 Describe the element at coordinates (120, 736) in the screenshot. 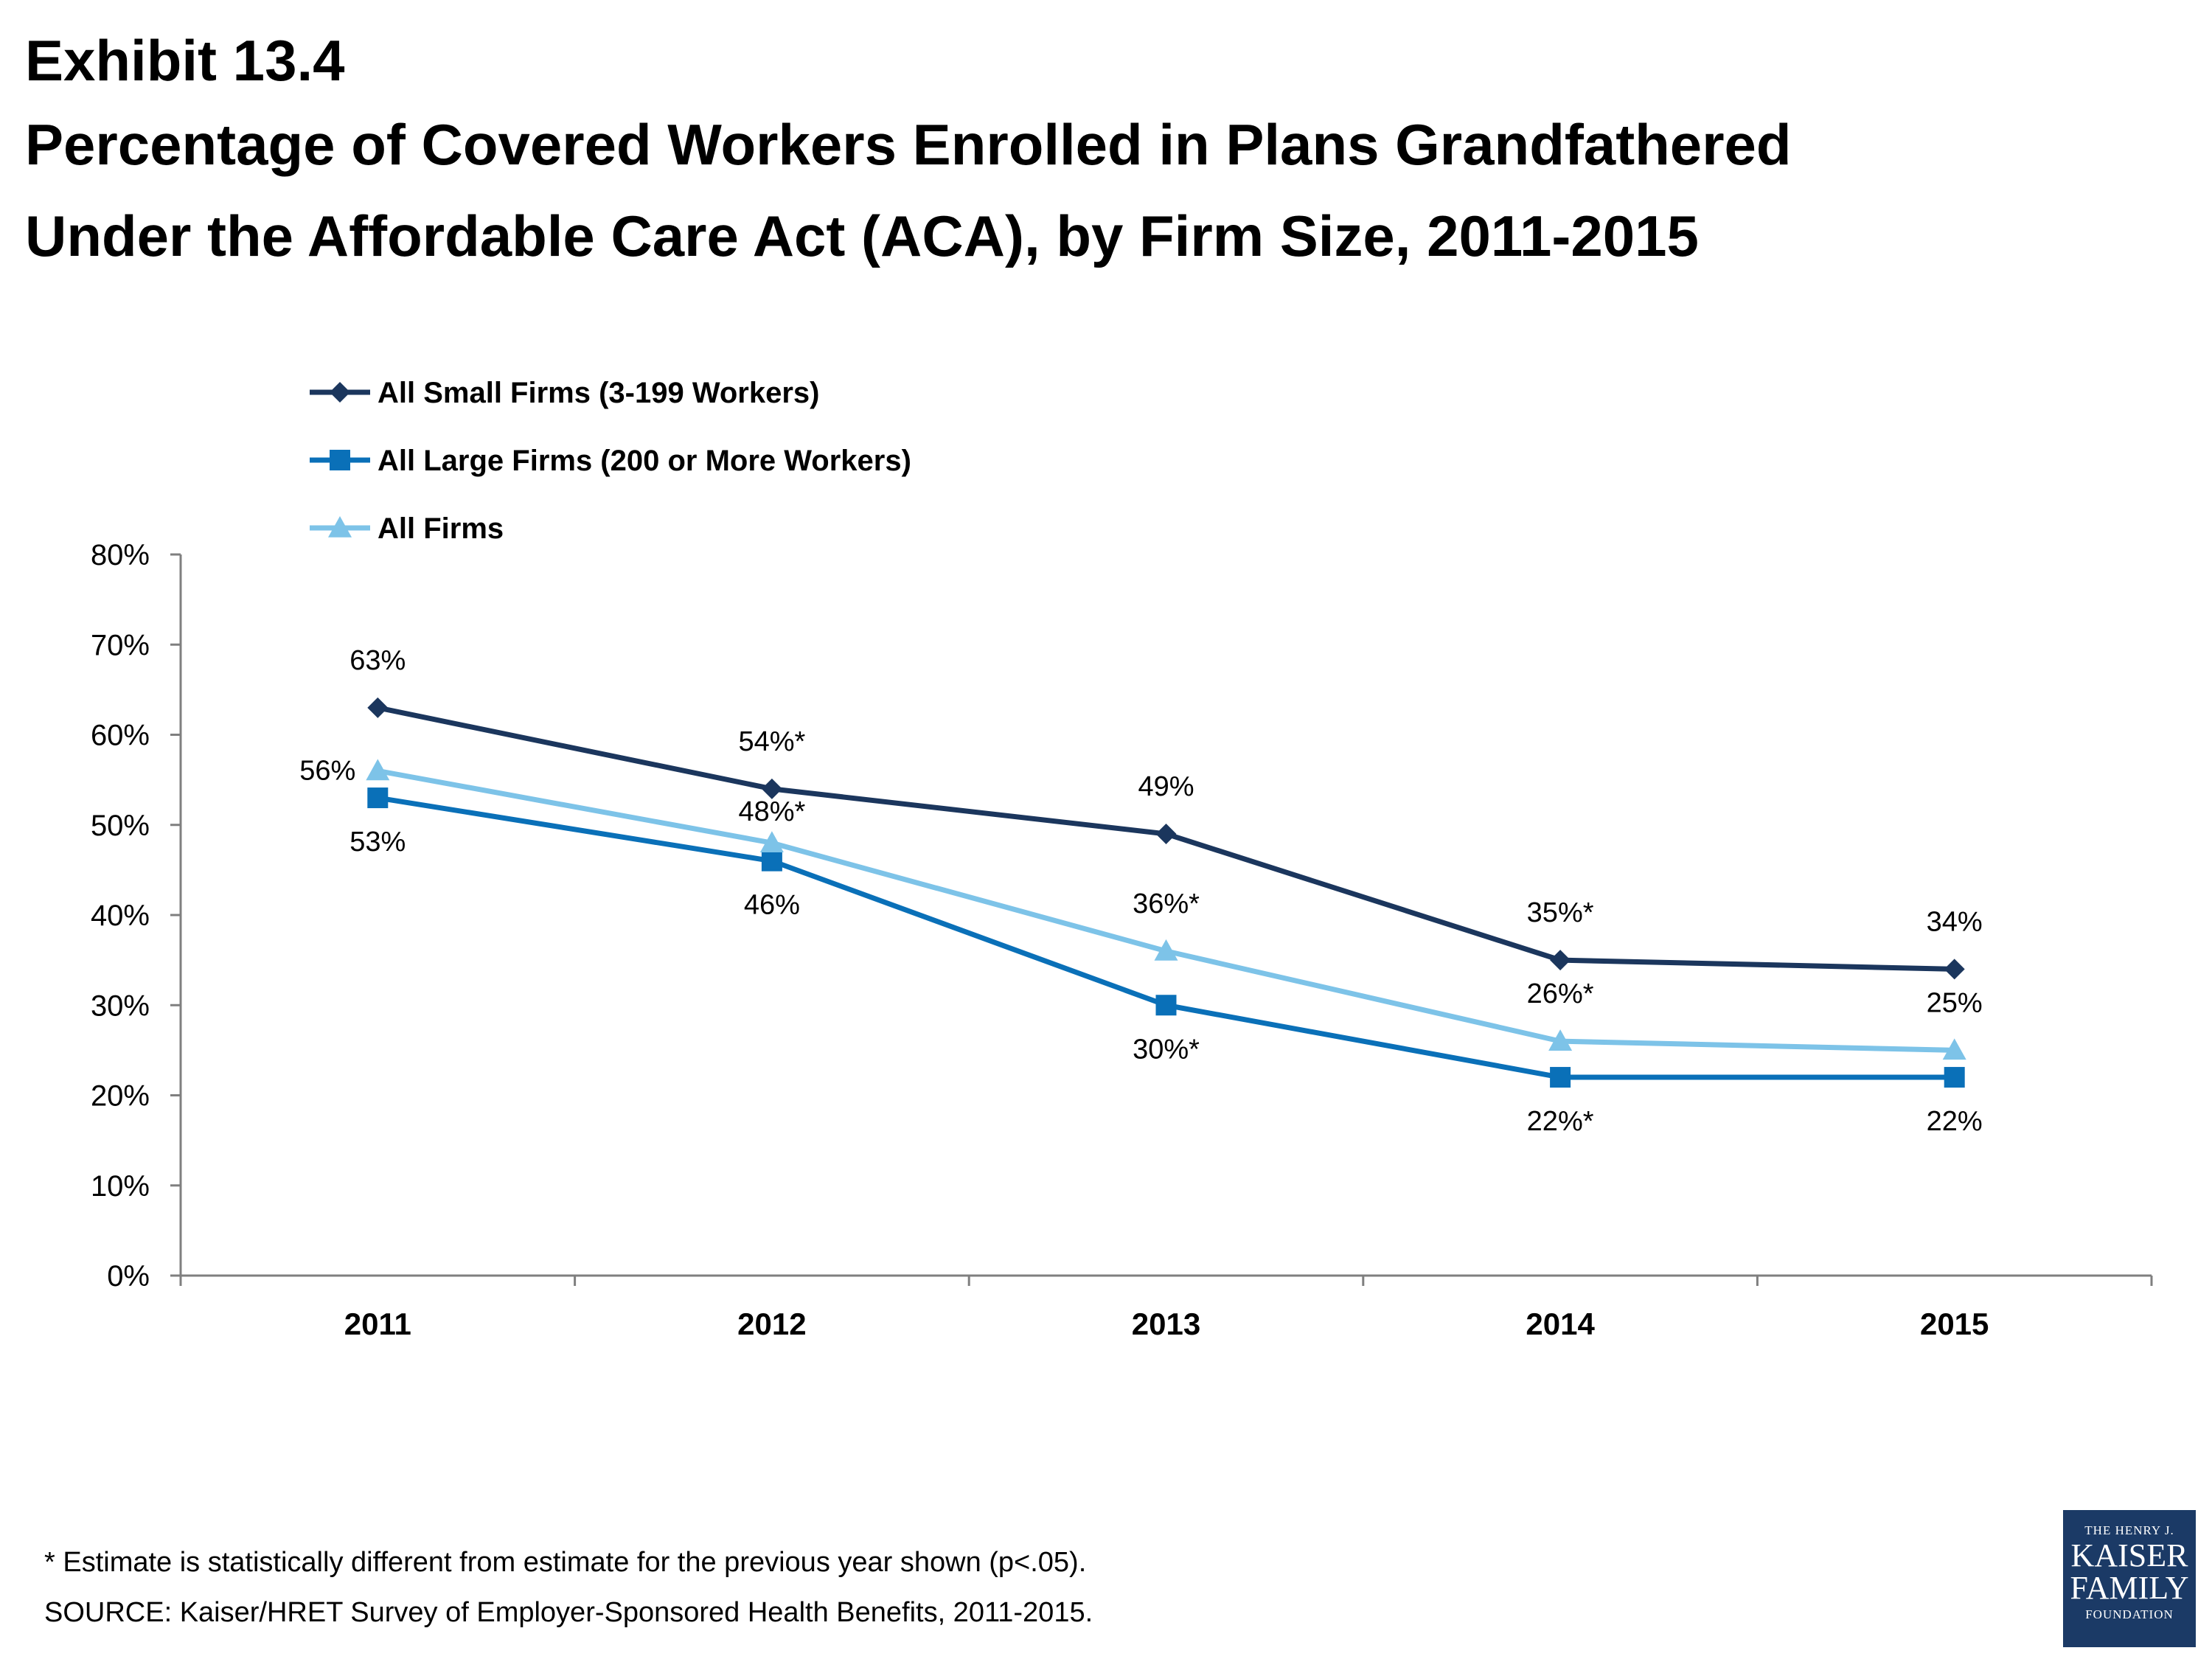

I see `y-tick-label: 60%` at that location.